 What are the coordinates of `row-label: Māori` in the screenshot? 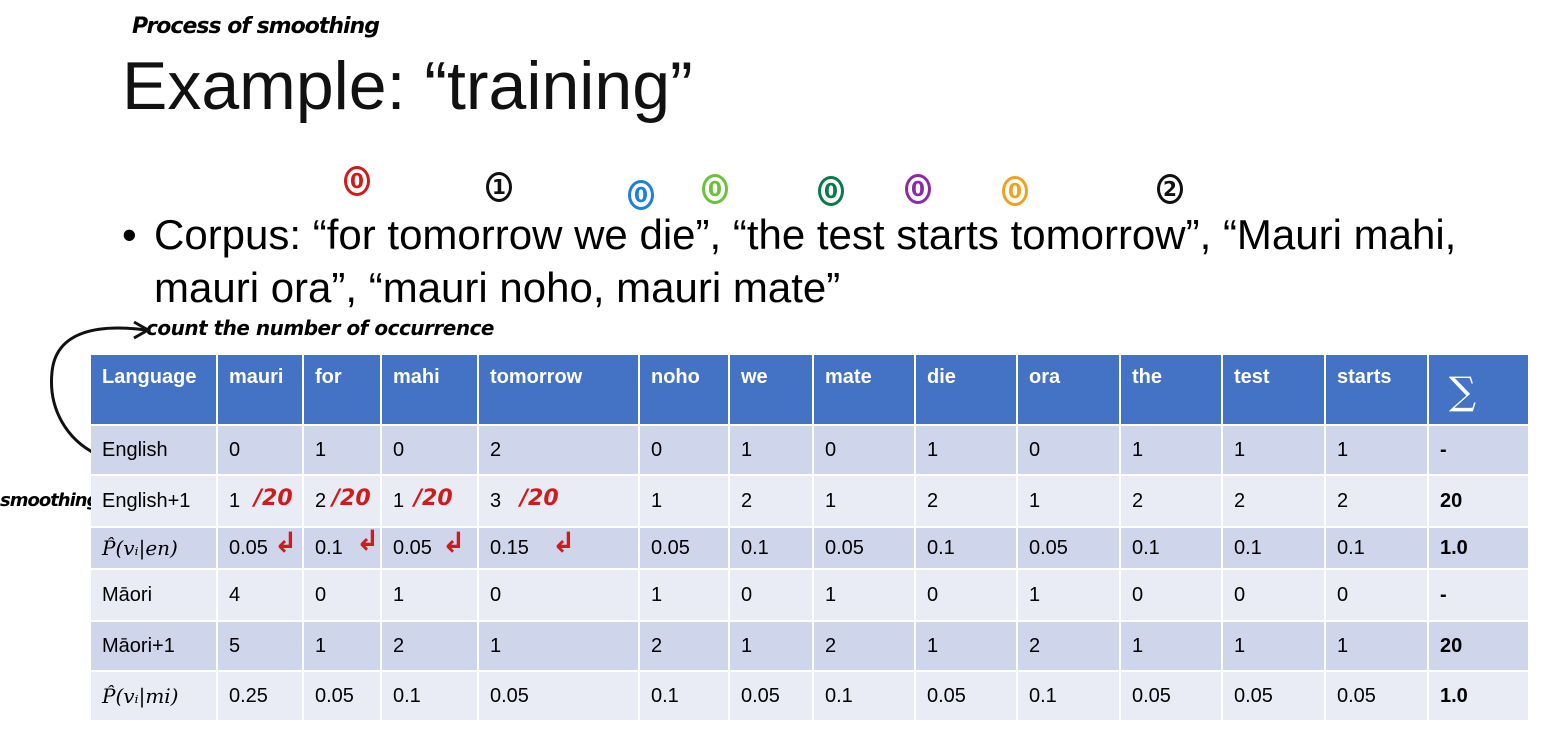 It's located at (154, 595).